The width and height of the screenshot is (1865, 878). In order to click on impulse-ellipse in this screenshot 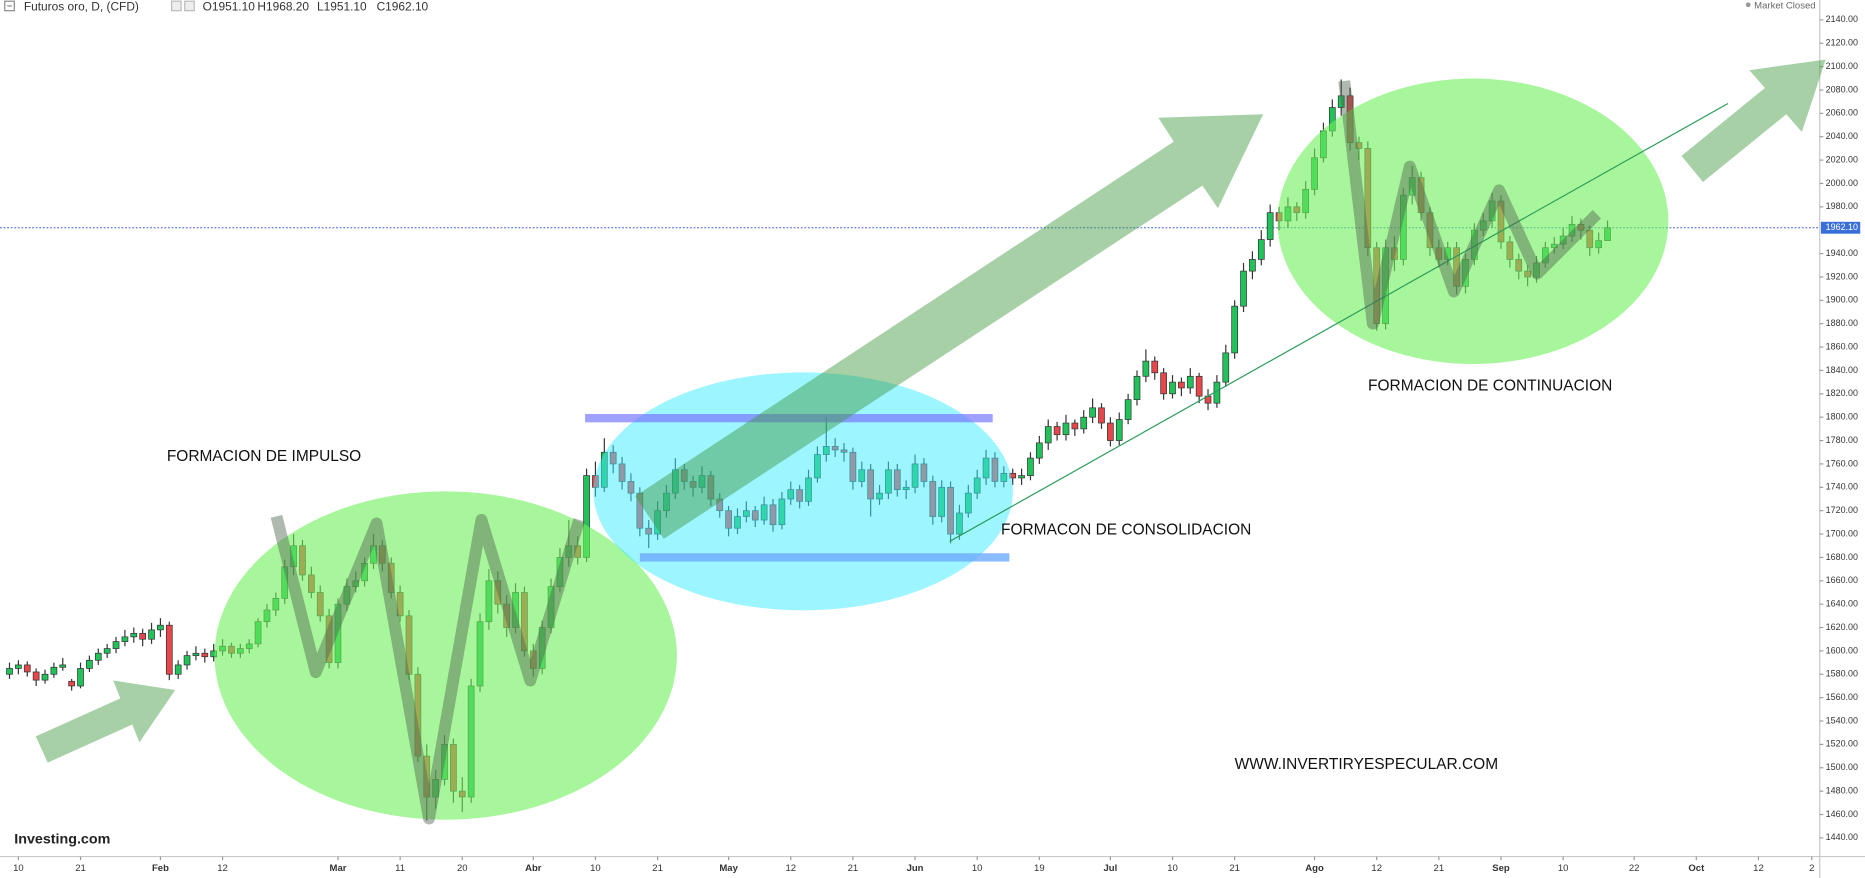, I will do `click(445, 655)`.